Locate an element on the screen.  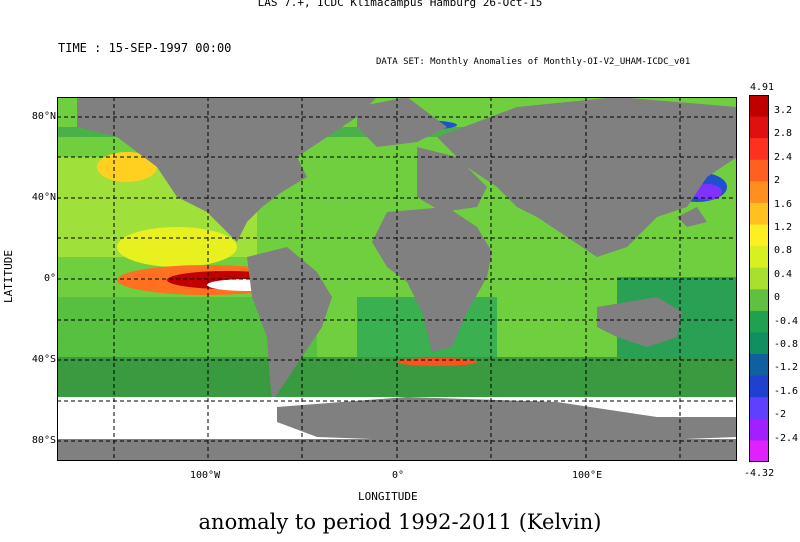
lat-tick: 0° is located at coordinates (49, 278).